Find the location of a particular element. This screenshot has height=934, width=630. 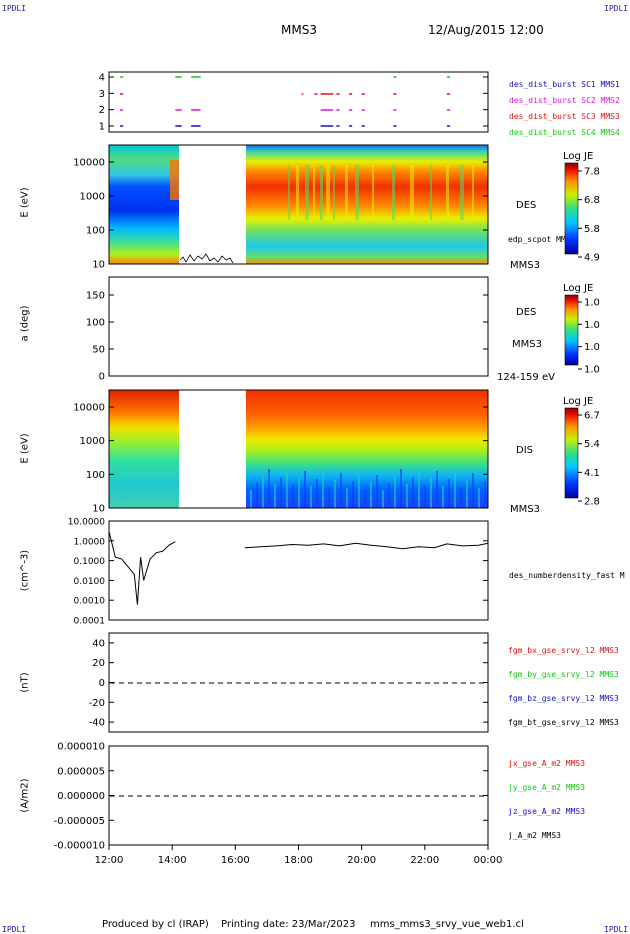

burst-y-tick-label: 4 is located at coordinates (102, 78).